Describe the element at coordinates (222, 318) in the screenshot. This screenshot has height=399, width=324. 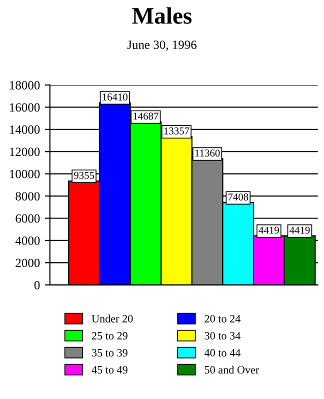
I see `legend-label: 20 to 24` at that location.